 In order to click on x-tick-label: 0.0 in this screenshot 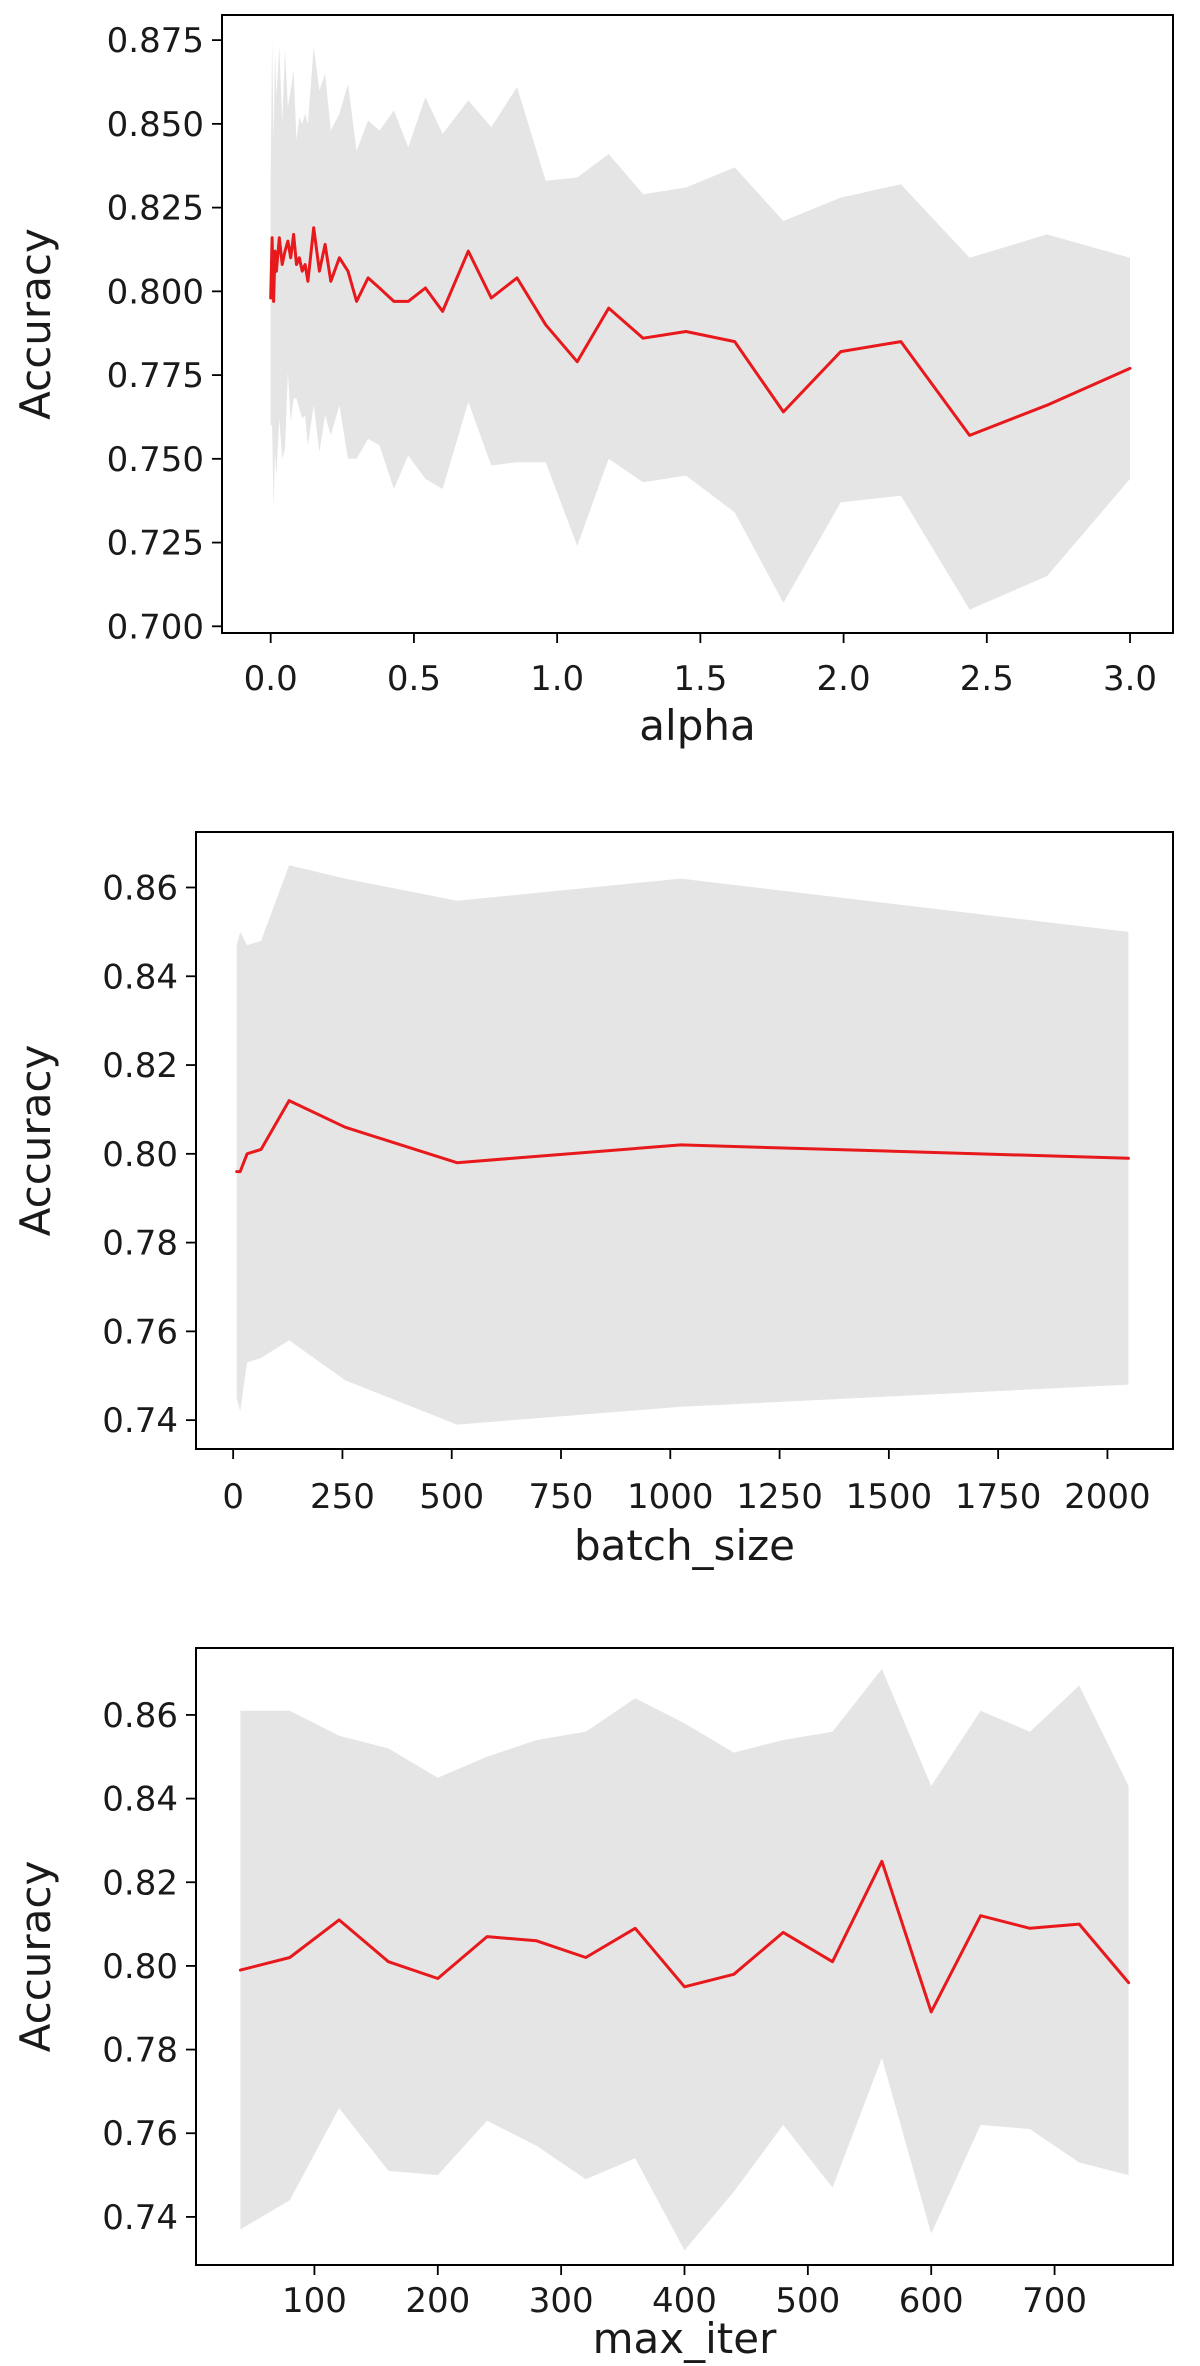, I will do `click(271, 679)`.